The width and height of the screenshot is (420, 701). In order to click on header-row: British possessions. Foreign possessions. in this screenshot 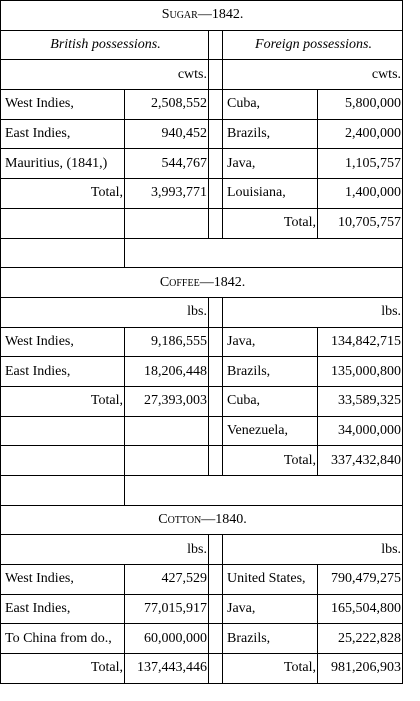, I will do `click(202, 45)`.